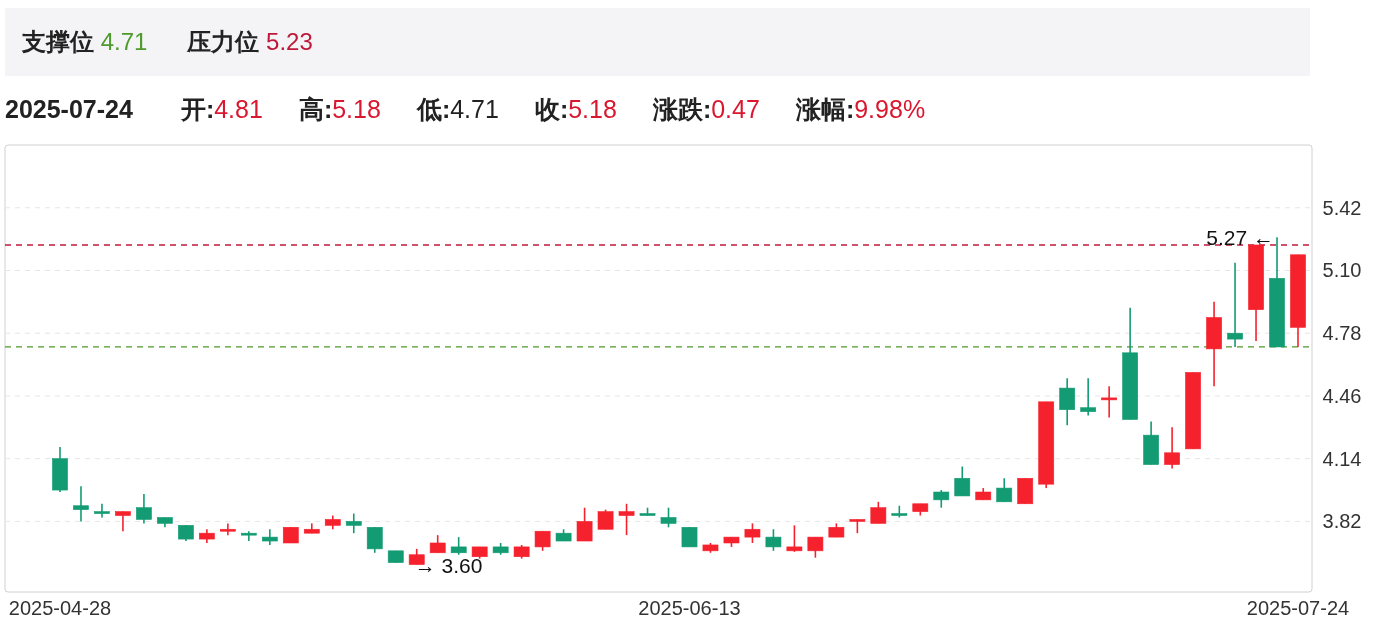 The width and height of the screenshot is (1374, 636). Describe the element at coordinates (221, 109) in the screenshot. I see `text: 开:4.81` at that location.